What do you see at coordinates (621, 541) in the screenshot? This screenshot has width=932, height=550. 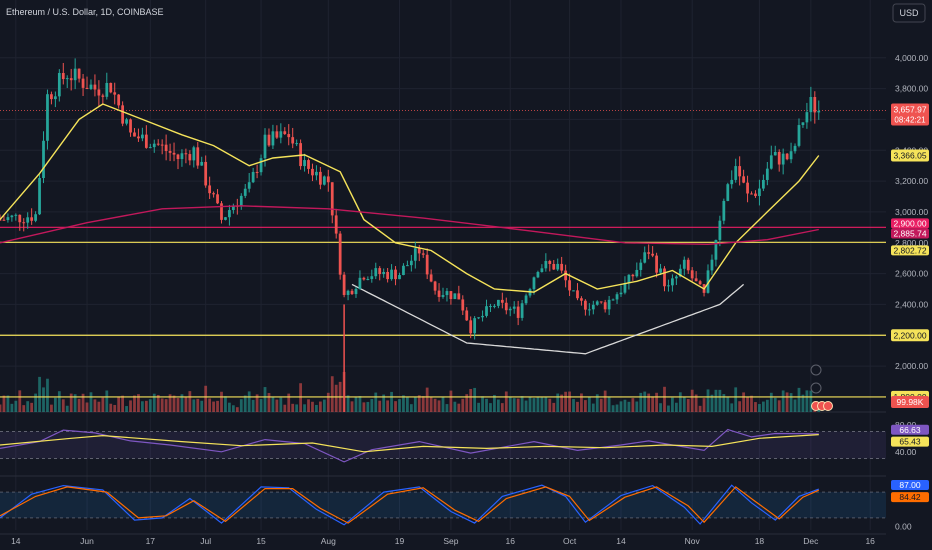 I see `time-tick: 14` at bounding box center [621, 541].